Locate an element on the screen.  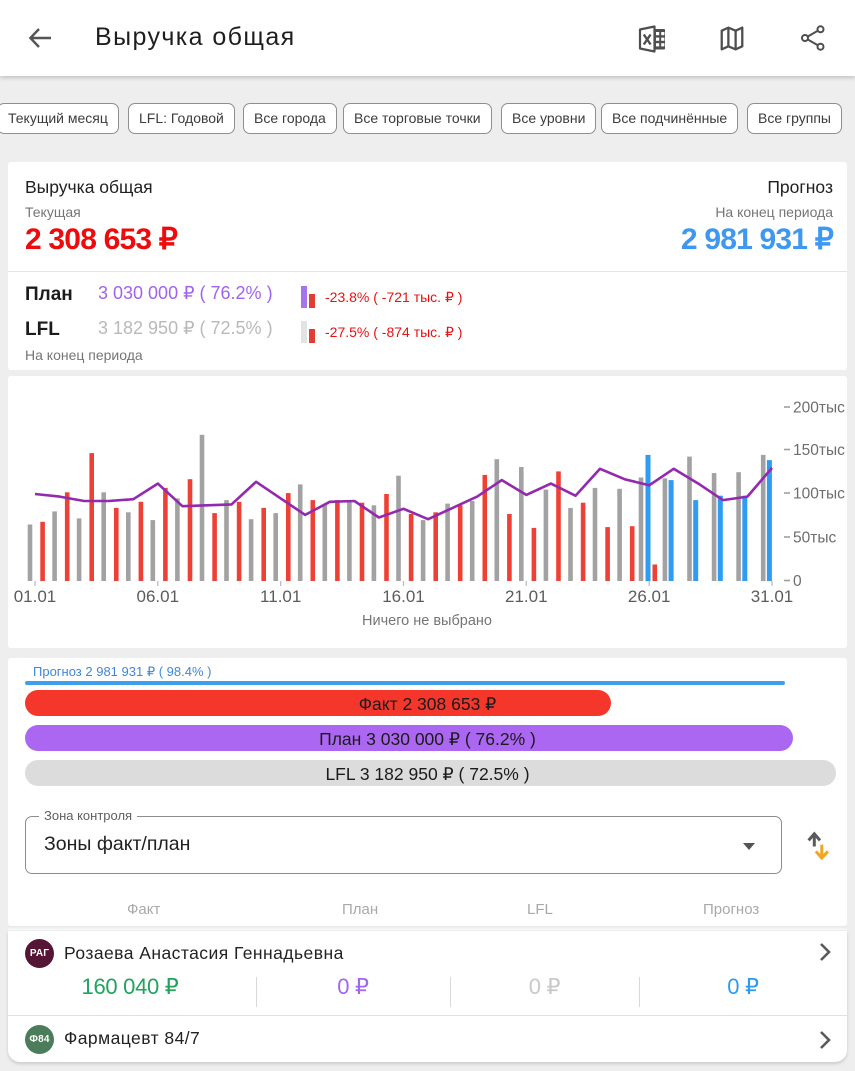
svg-text: 100тыс is located at coordinates (819, 494).